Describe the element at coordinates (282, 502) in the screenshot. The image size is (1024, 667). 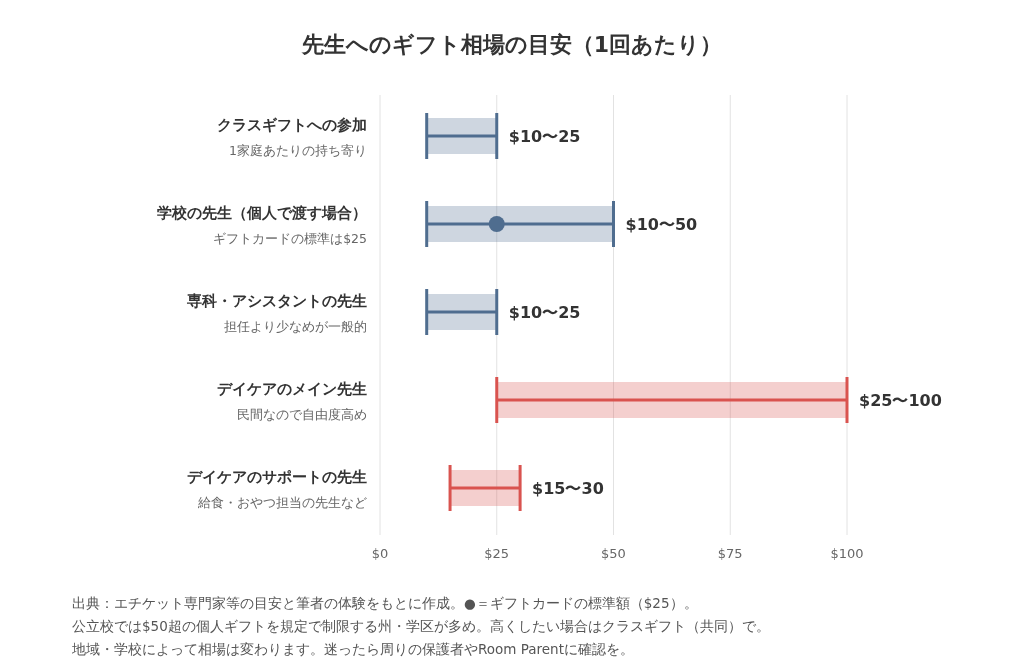
I see `text: 給食・おやつ担当の先生など` at that location.